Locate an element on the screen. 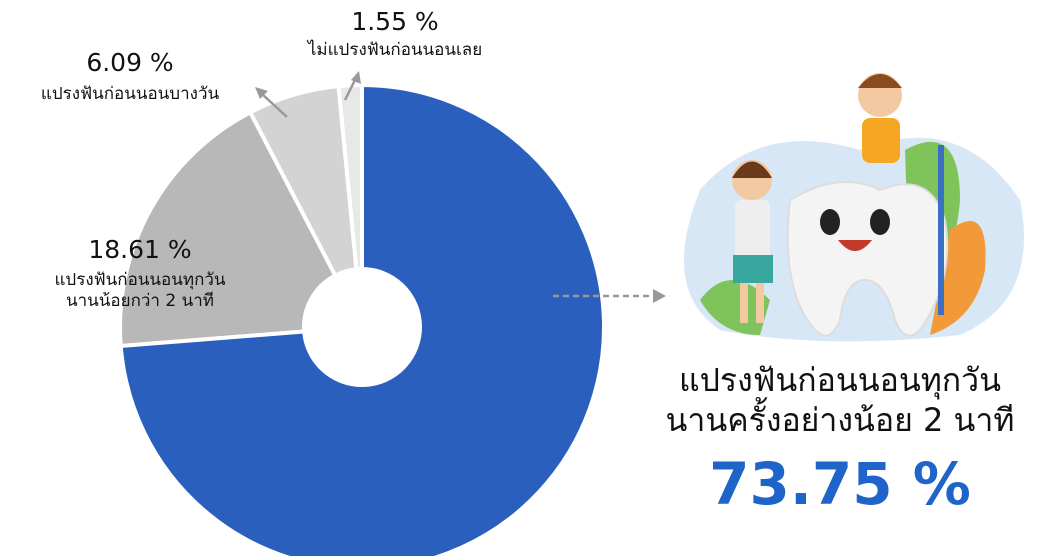 Image resolution: width=1041 pixels, height=556 pixels. category-label: ไม่แปรงฟันก่อนนอนเลย is located at coordinates (395, 50).